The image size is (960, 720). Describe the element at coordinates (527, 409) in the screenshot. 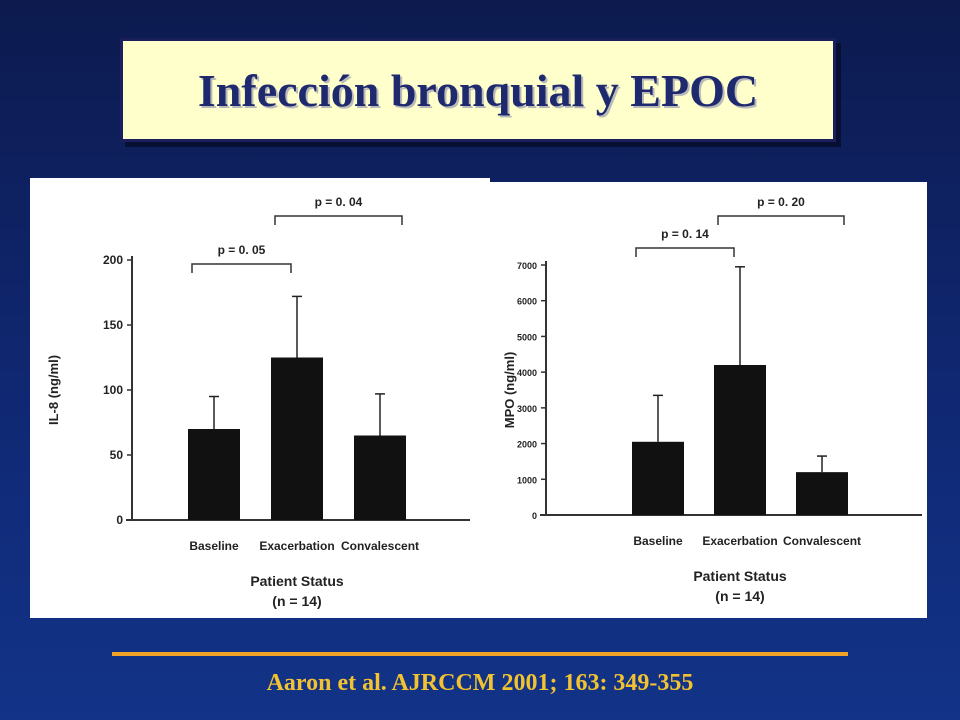

I see `y-tick-label: 3000` at that location.